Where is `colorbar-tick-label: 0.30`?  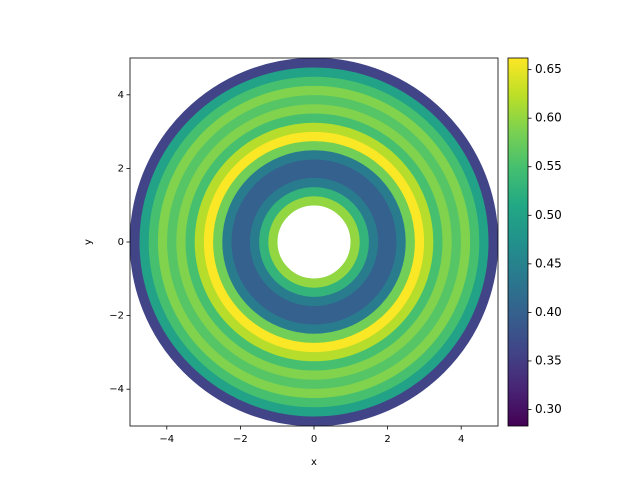
colorbar-tick-label: 0.30 is located at coordinates (548, 409).